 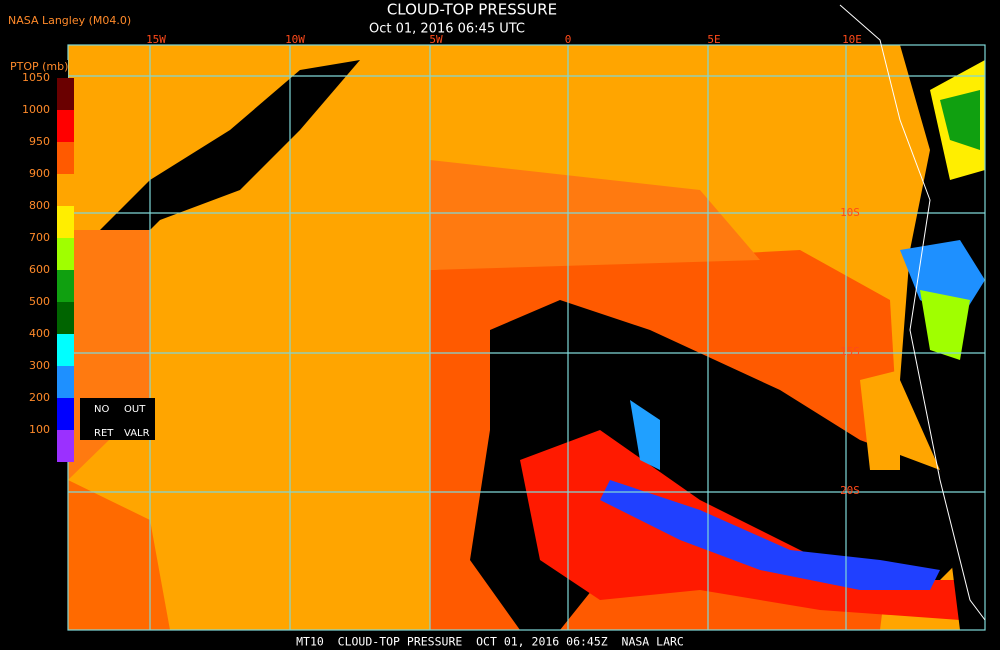 I want to click on nodata-label: VALR, so click(x=137, y=433).